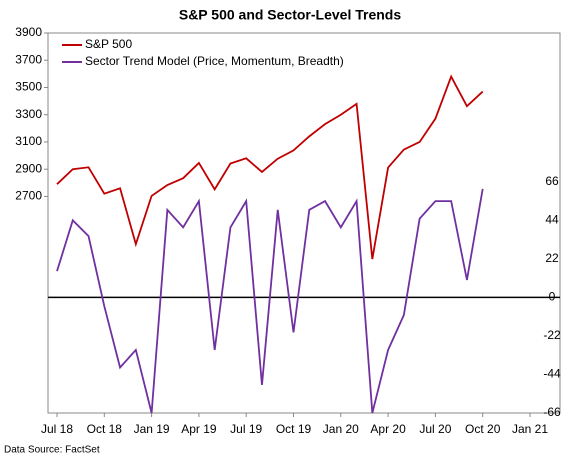 The image size is (574, 465). Describe the element at coordinates (290, 15) in the screenshot. I see `chart-title: S&P 500 and Sector-Level Trends` at that location.